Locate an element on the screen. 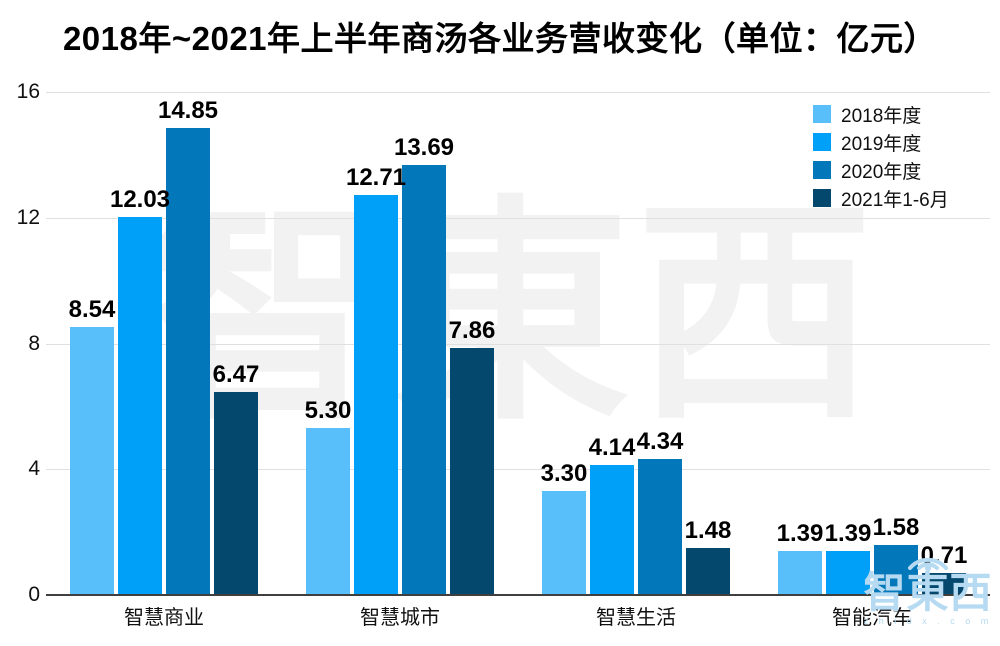 The width and height of the screenshot is (1000, 646). legend-label: 2020年度 is located at coordinates (881, 172).